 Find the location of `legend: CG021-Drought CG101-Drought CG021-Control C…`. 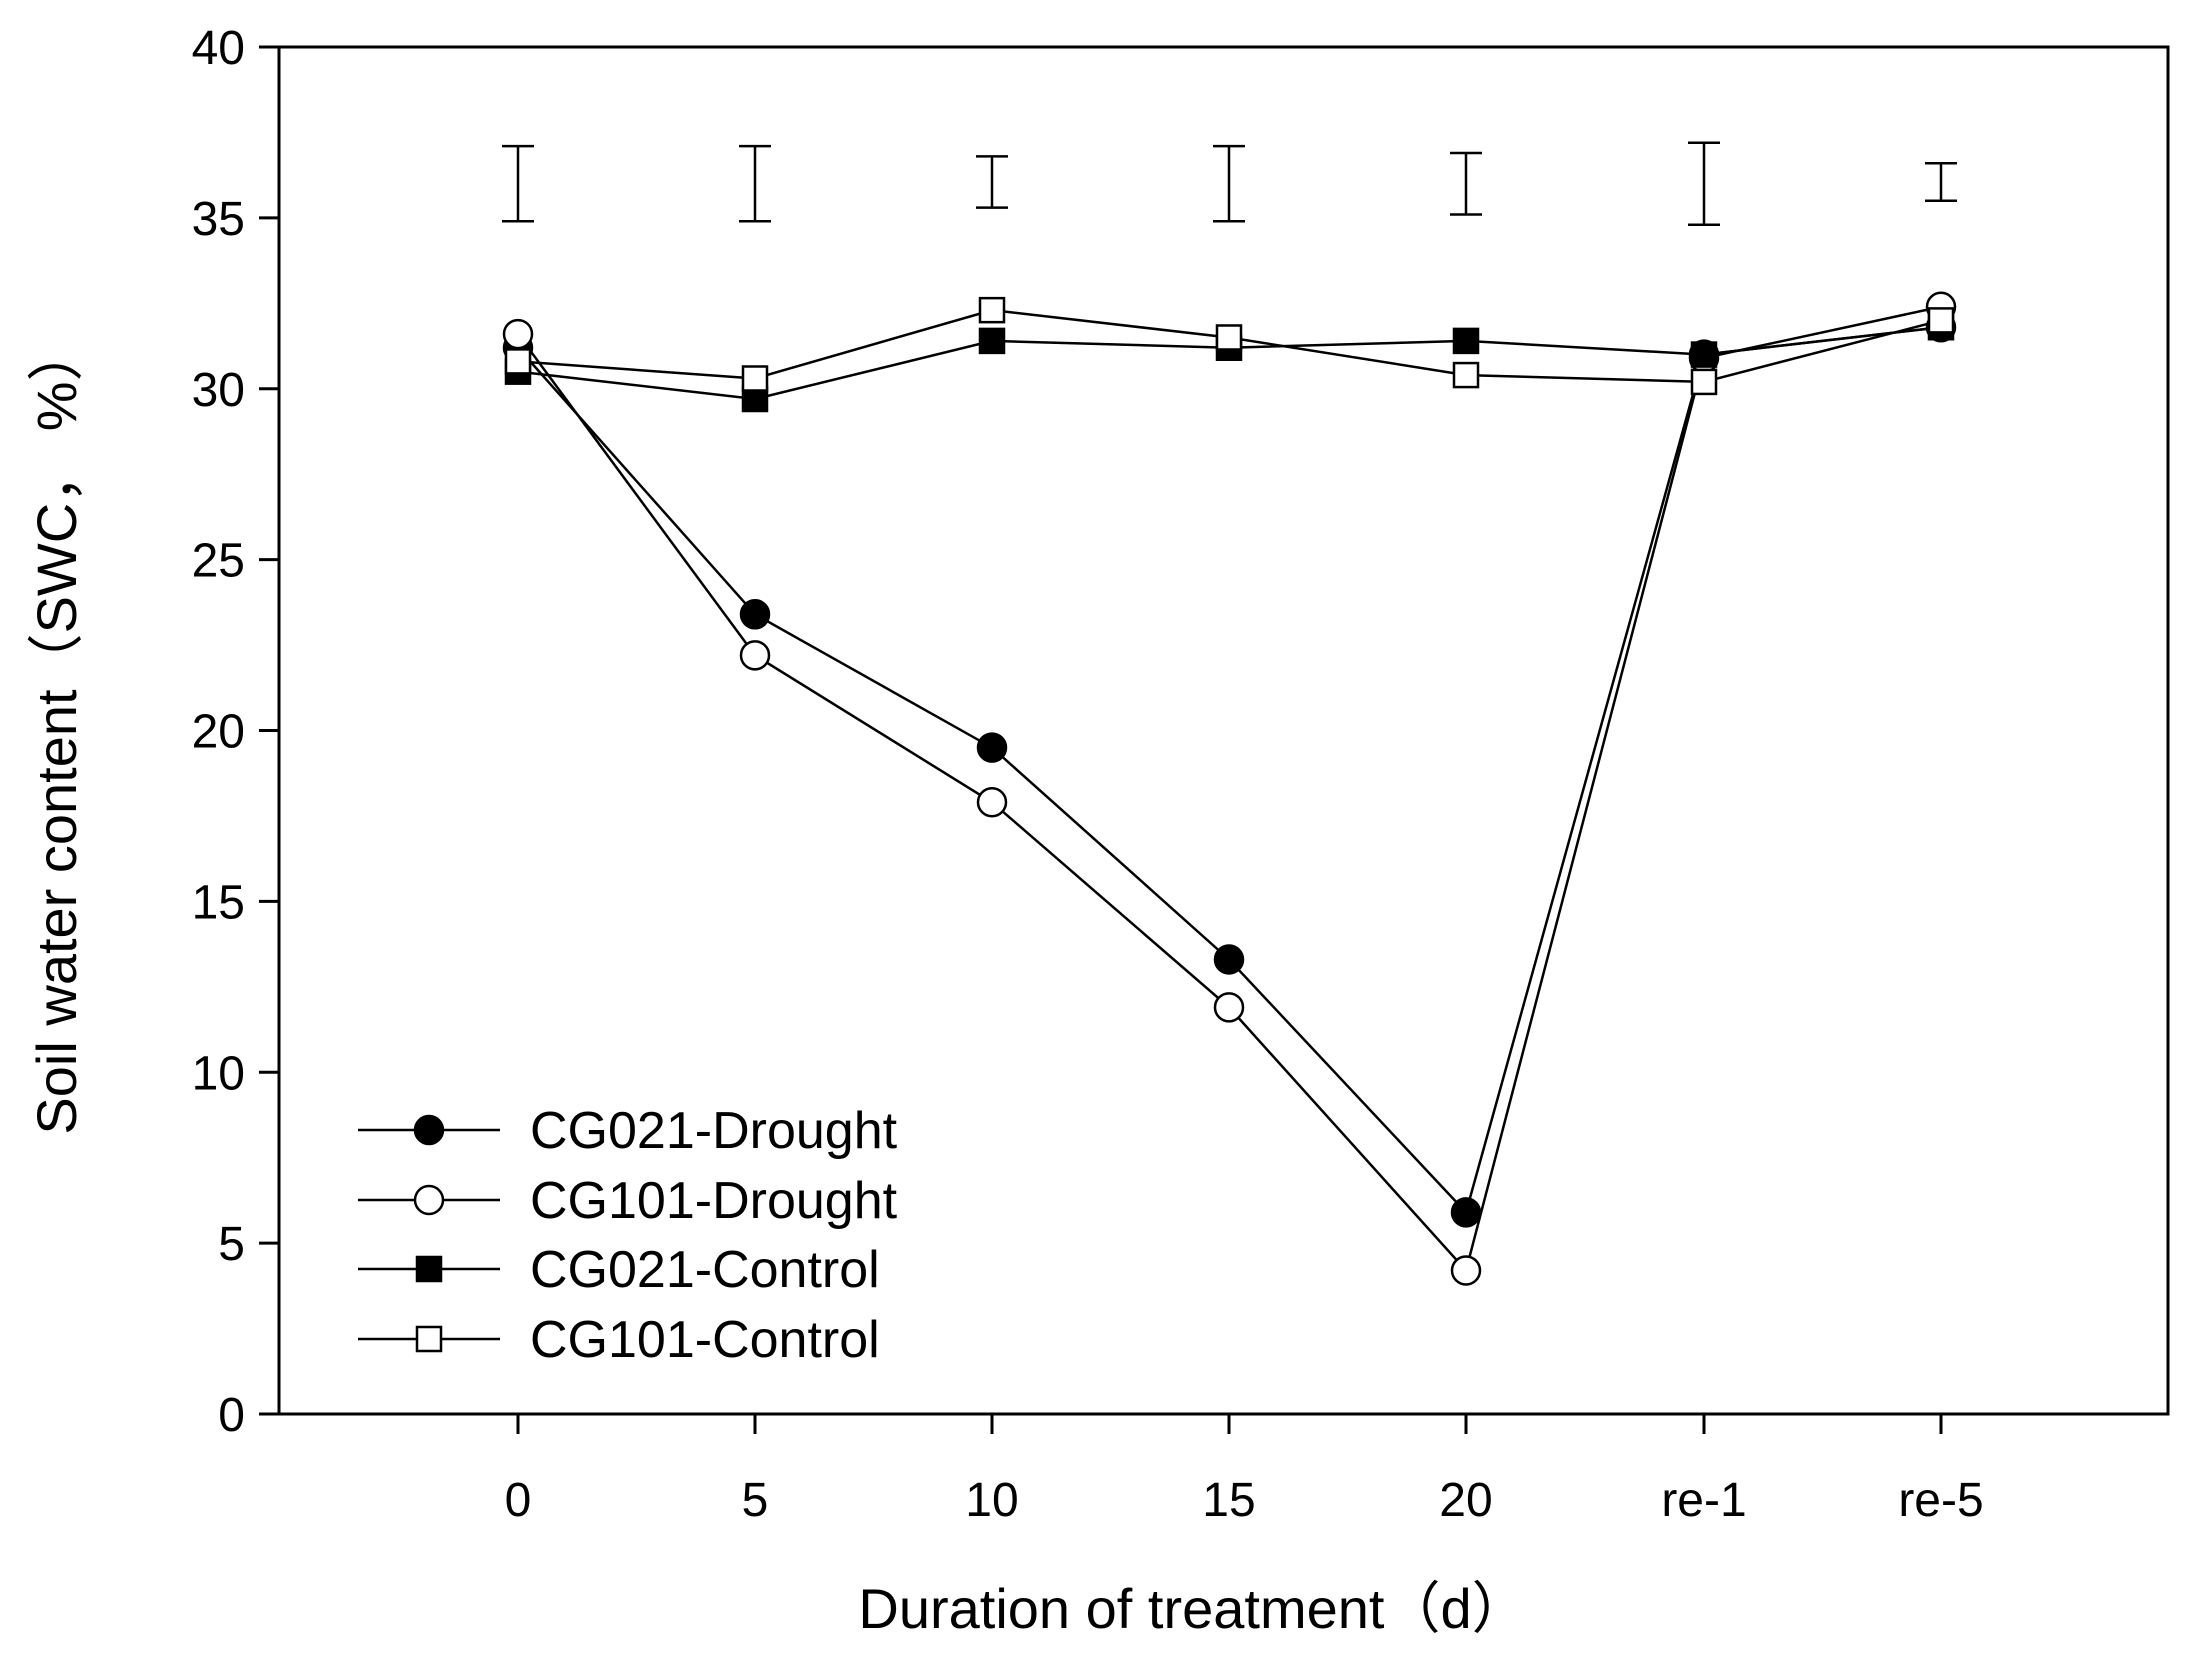

legend: CG021-Drought CG101-Drought CG021-Control C… is located at coordinates (628, 1235).